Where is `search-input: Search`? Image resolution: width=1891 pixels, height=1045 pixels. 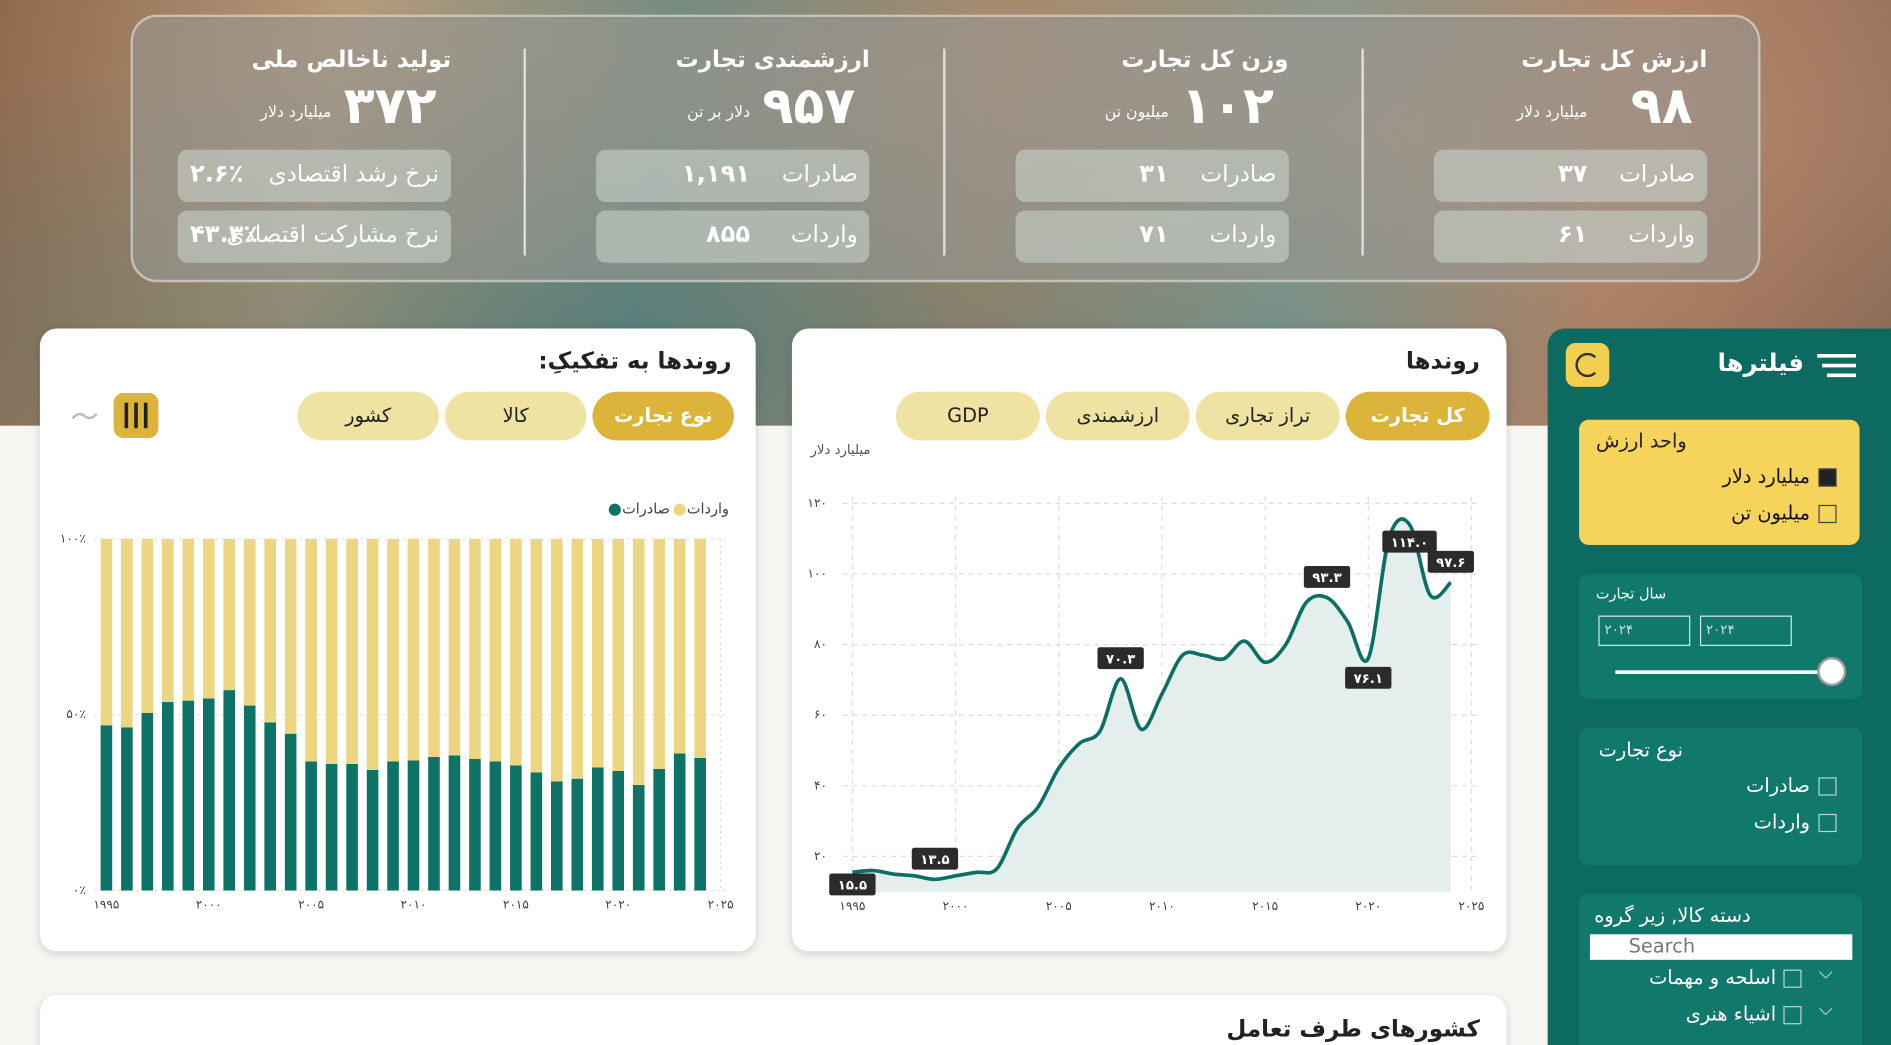
search-input: Search is located at coordinates (1721, 947).